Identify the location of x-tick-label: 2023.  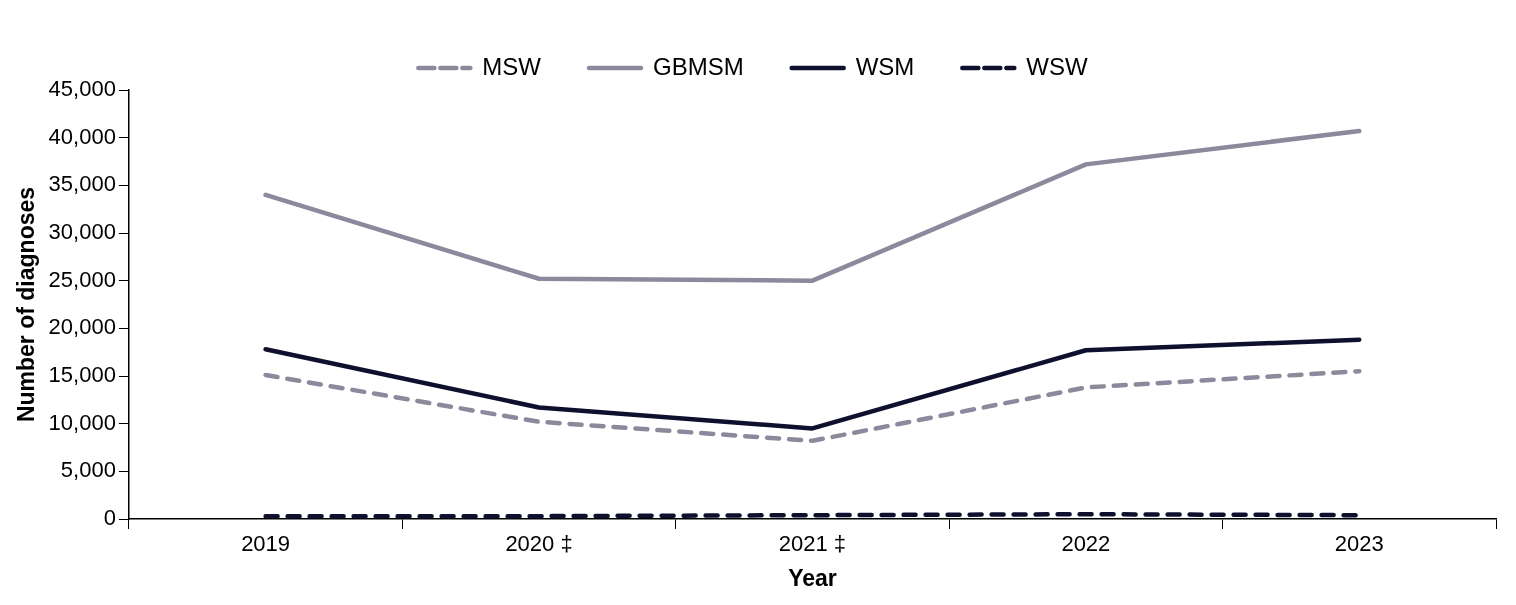
(1359, 544).